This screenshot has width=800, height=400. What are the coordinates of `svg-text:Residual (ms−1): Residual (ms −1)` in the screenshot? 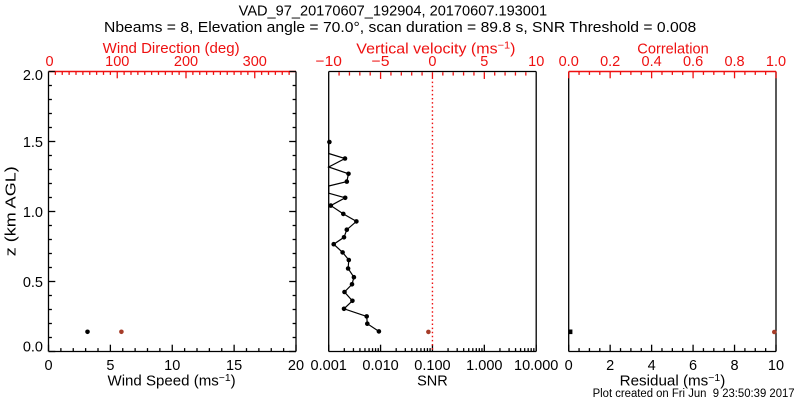 It's located at (673, 381).